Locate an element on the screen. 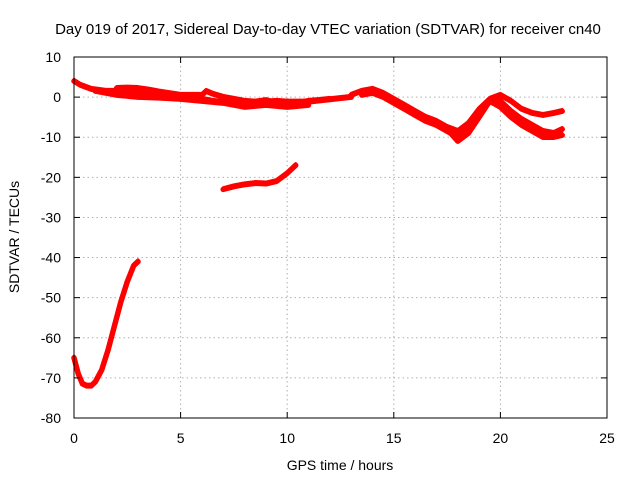 This screenshot has width=640, height=480. series-line-arc-2-trace is located at coordinates (259, 175).